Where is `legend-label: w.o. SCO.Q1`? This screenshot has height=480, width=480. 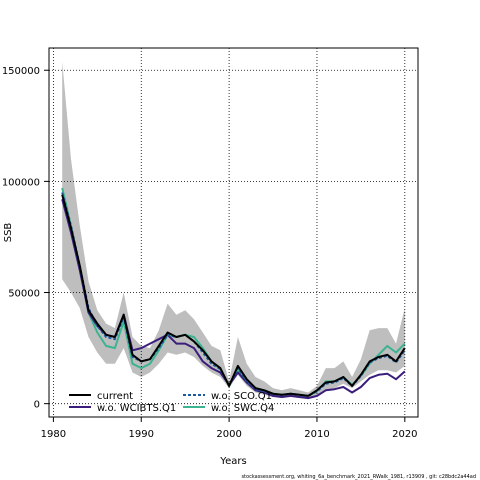
legend-label: w.o. SCO.Q1 is located at coordinates (241, 396).